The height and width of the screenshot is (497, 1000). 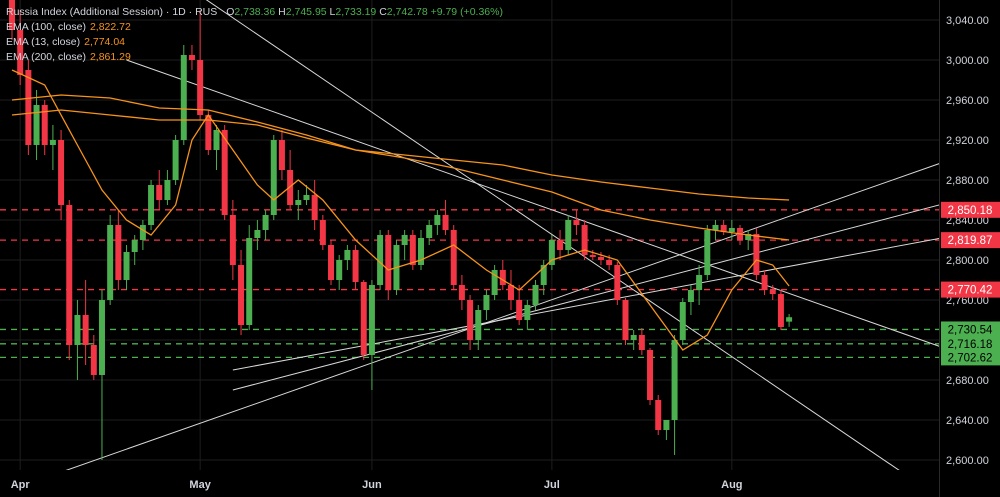 What do you see at coordinates (967, 261) in the screenshot?
I see `price-tick-label: 2,800.00` at bounding box center [967, 261].